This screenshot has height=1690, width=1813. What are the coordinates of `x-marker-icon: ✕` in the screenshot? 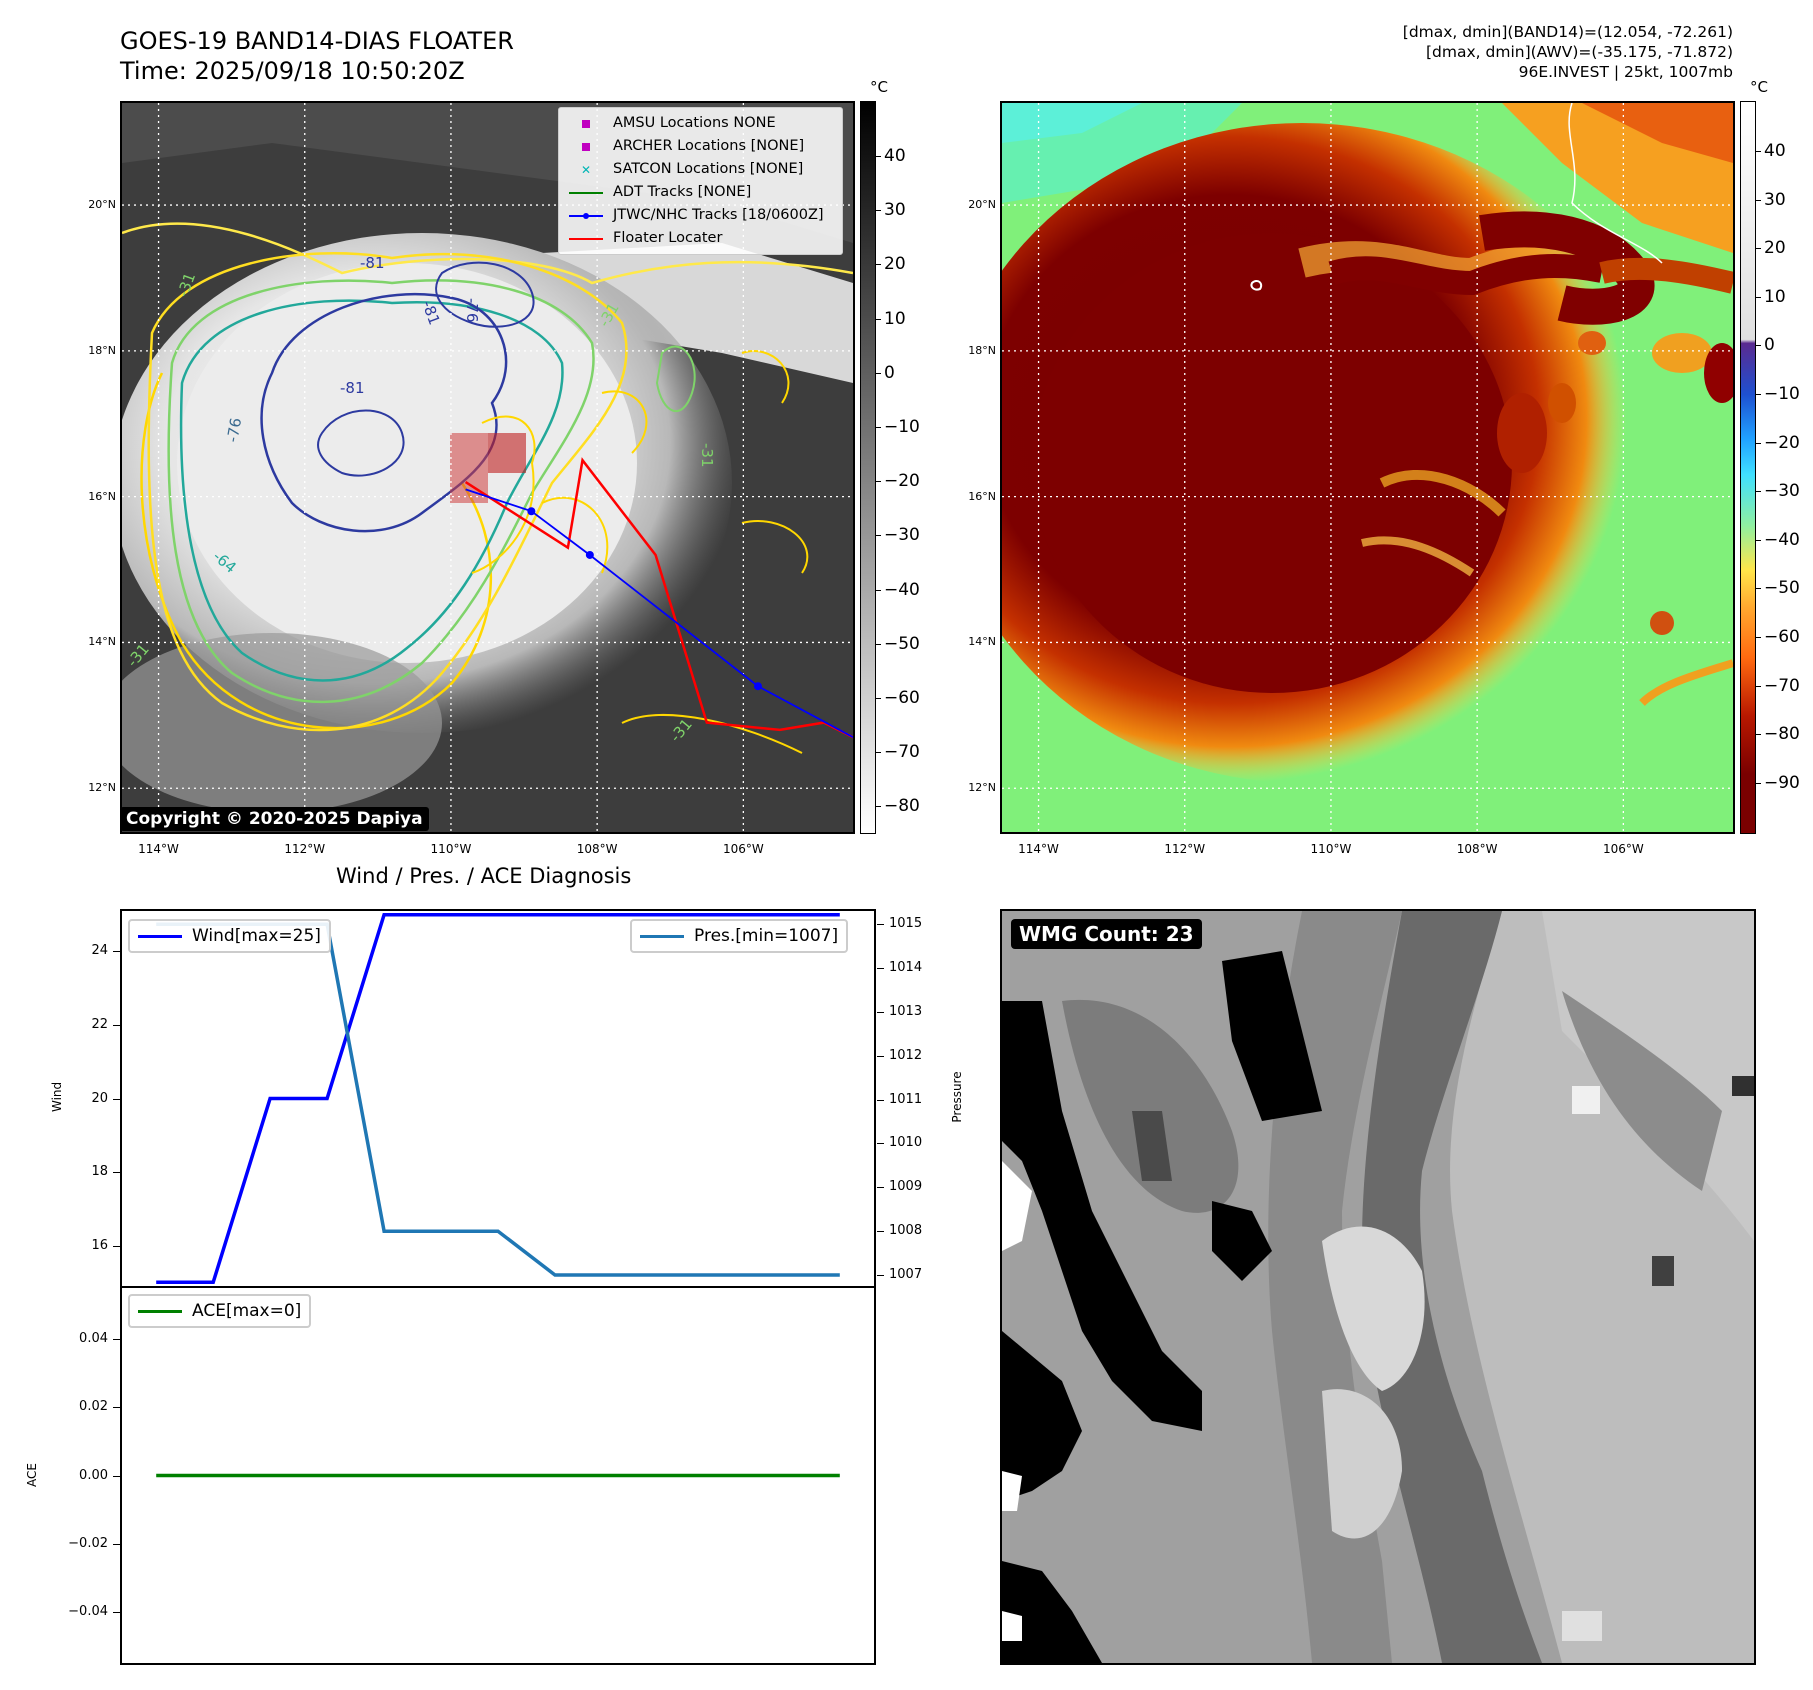 It's located at (586, 169).